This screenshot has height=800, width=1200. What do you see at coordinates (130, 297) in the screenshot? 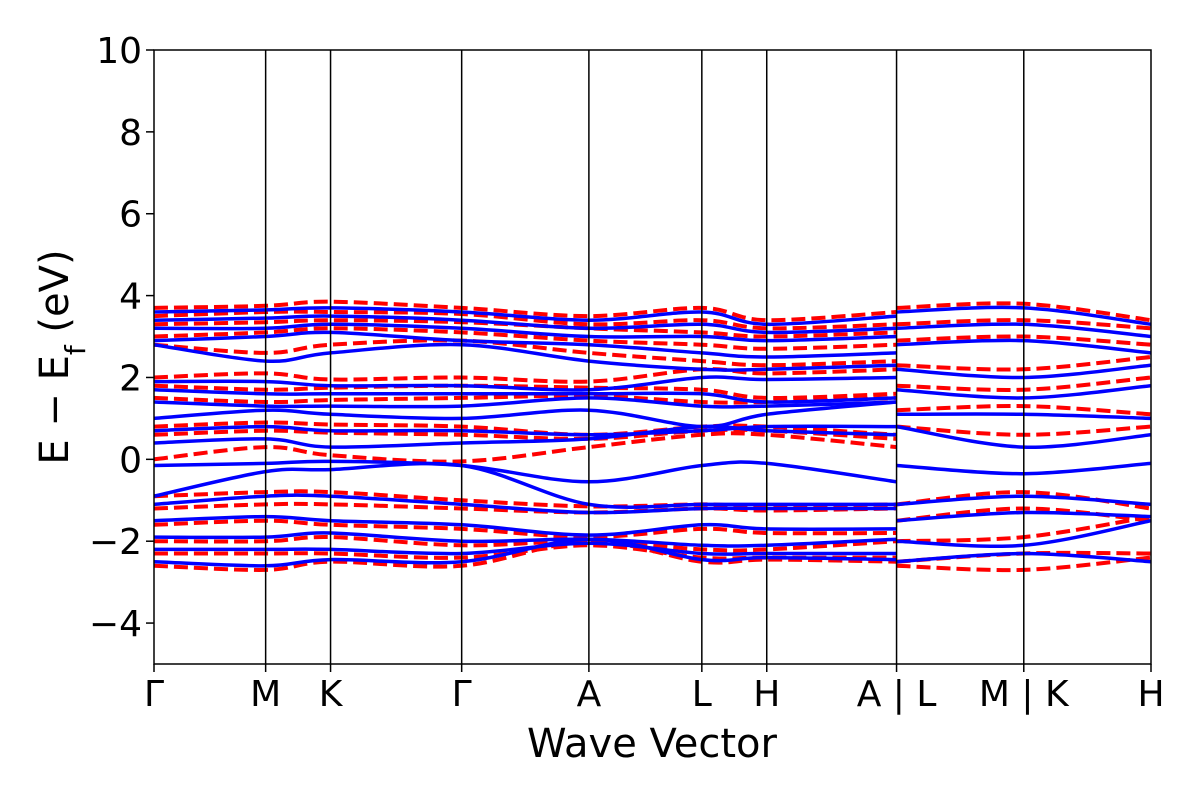
I see `y-tick-label: 4` at bounding box center [130, 297].